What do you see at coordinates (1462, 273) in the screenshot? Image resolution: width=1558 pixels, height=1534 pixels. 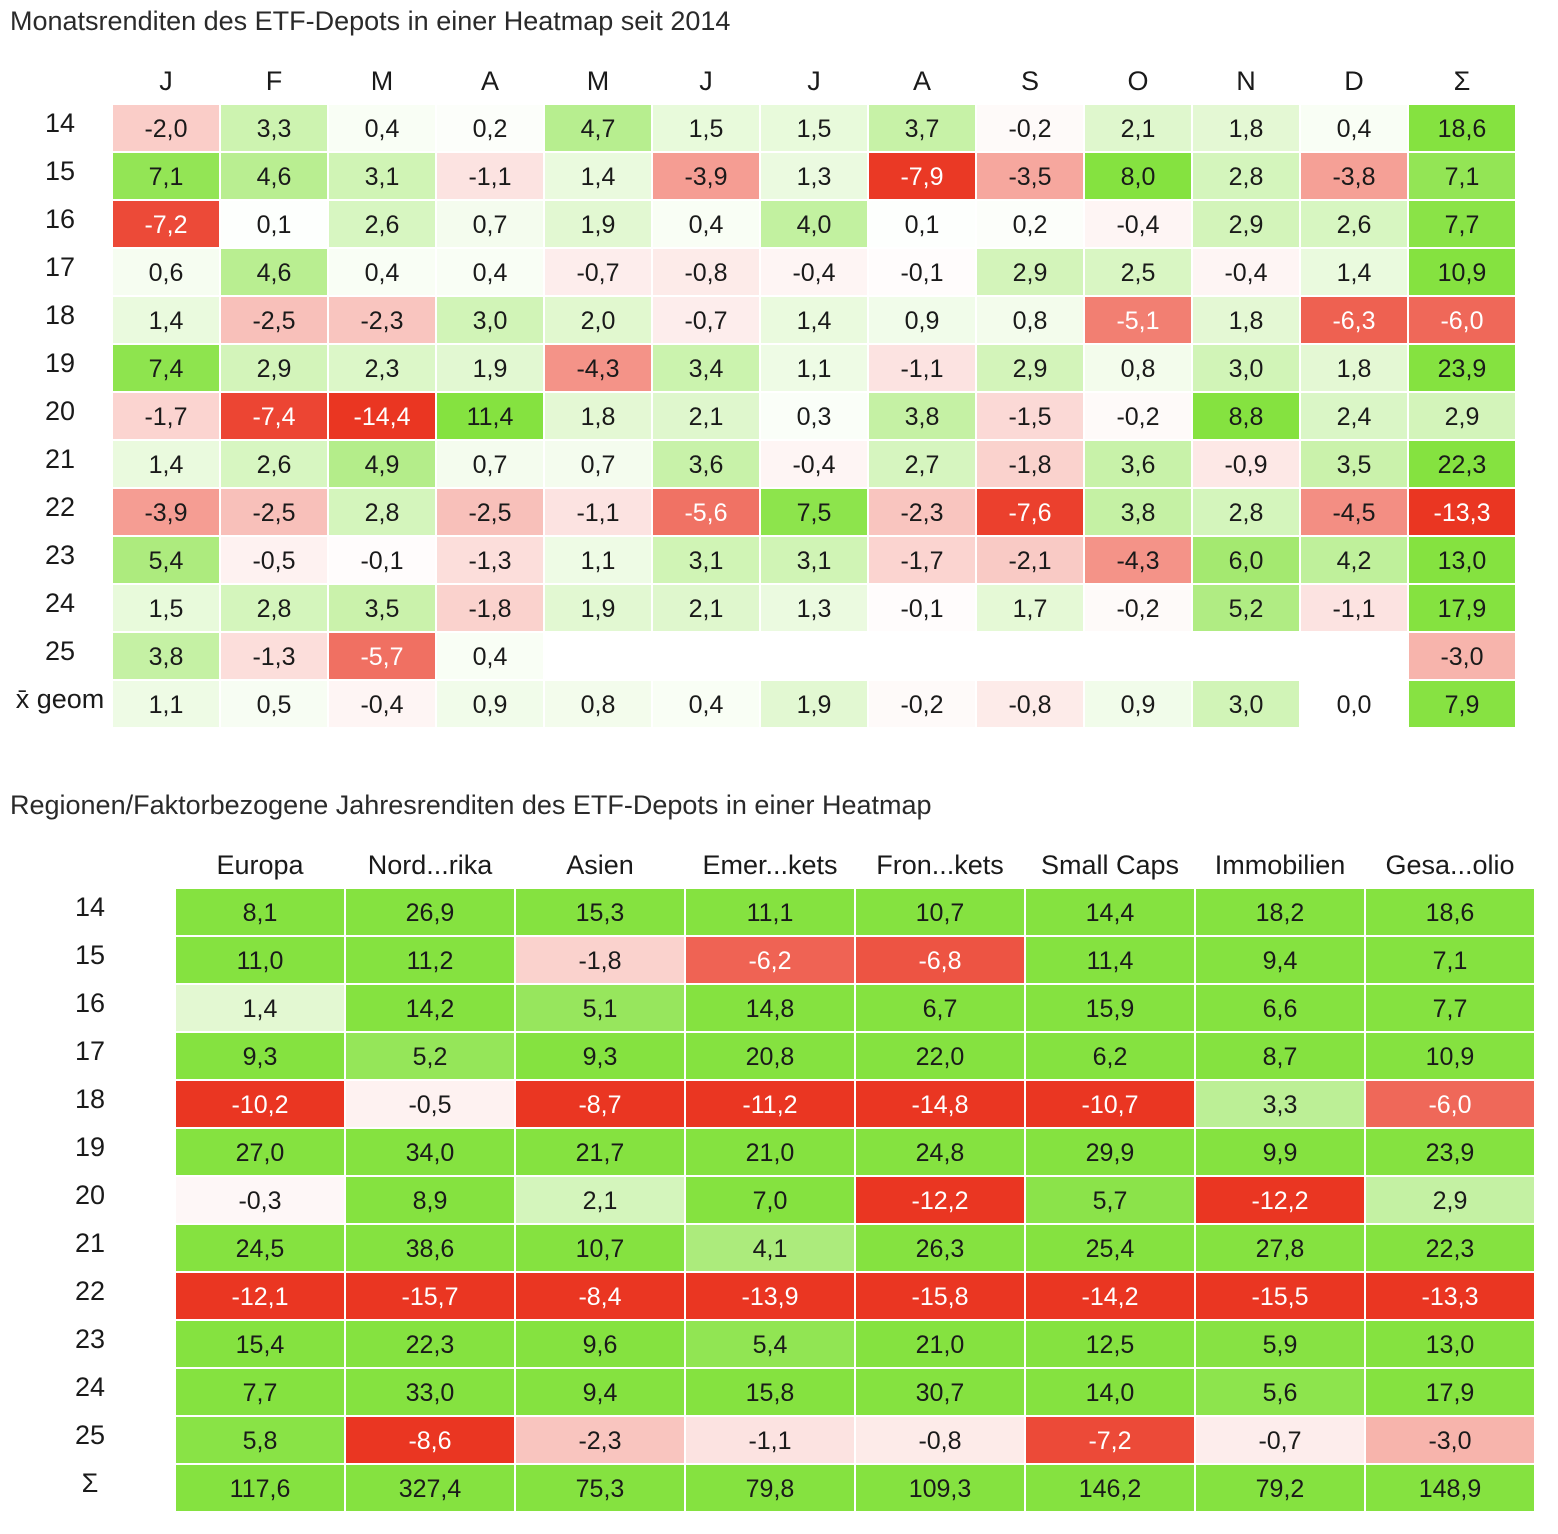 I see `cell-value: 10,9` at bounding box center [1462, 273].